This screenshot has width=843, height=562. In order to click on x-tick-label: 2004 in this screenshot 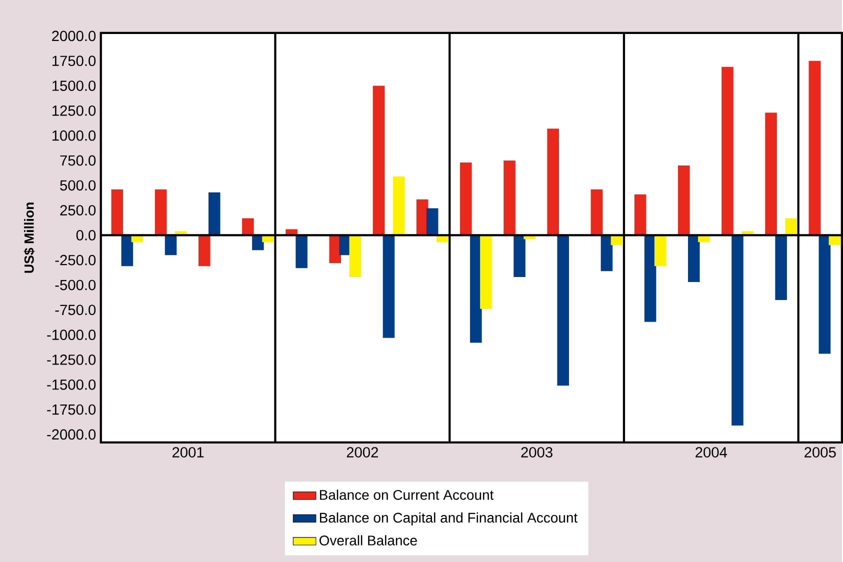, I will do `click(712, 452)`.